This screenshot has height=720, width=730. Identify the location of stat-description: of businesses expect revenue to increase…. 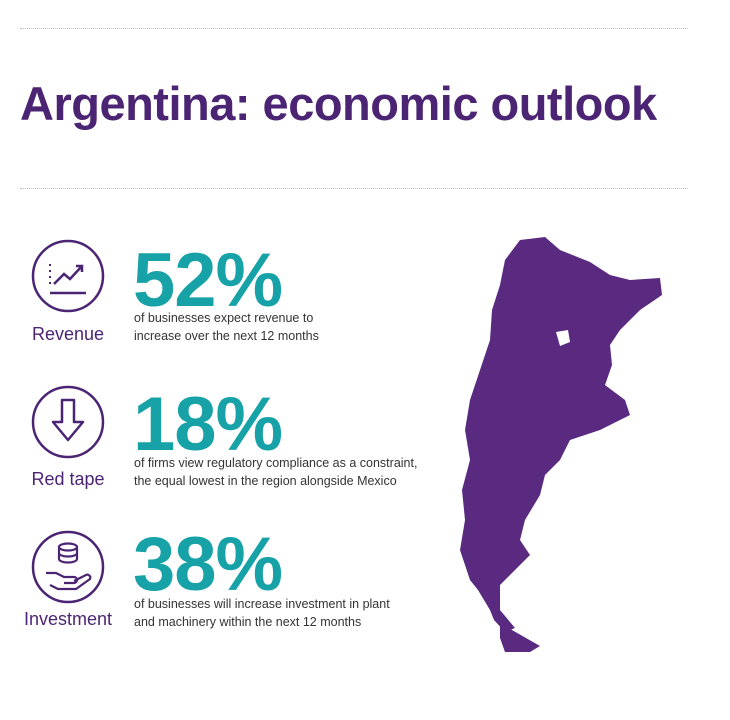
(226, 327).